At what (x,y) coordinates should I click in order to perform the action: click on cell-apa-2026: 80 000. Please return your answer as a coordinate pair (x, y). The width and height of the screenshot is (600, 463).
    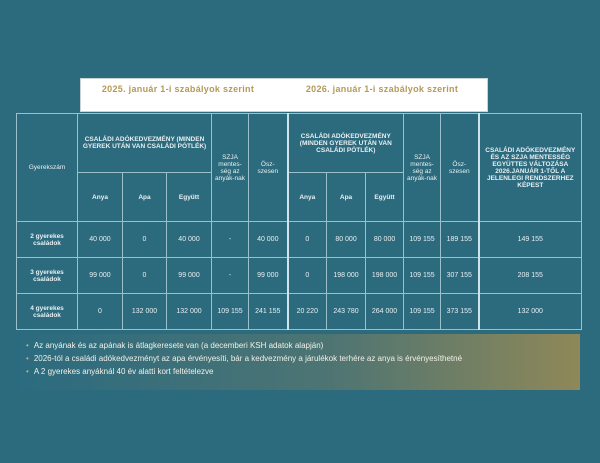
    Looking at the image, I should click on (346, 239).